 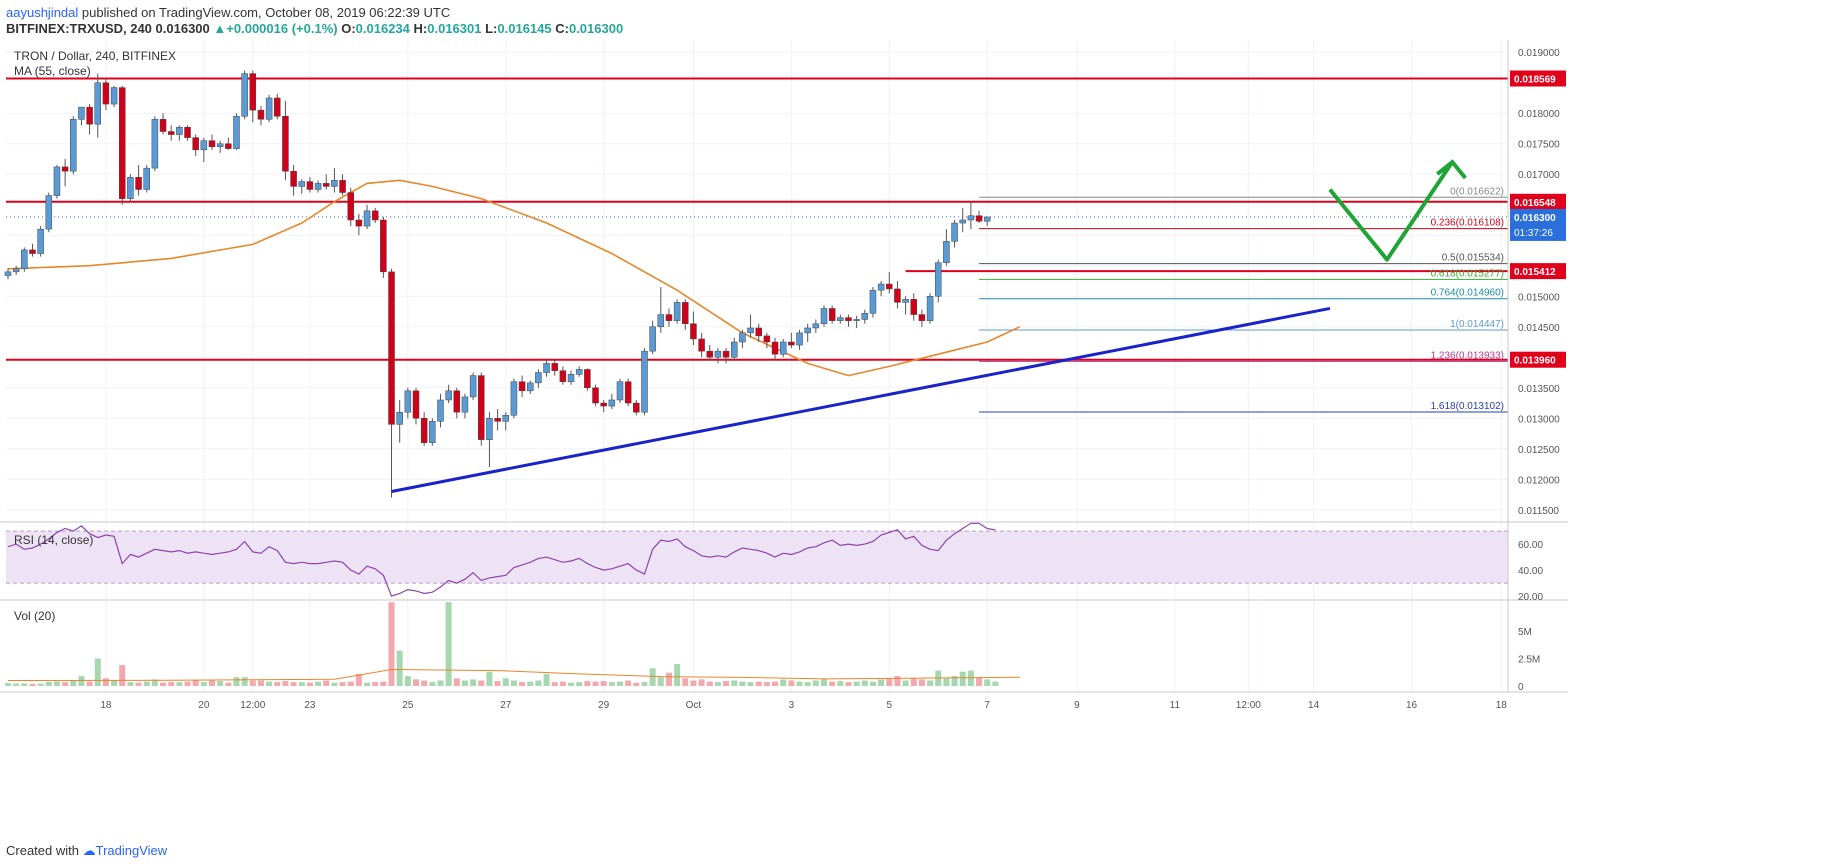 What do you see at coordinates (1451, 169) in the screenshot?
I see `arrow-head-icon` at bounding box center [1451, 169].